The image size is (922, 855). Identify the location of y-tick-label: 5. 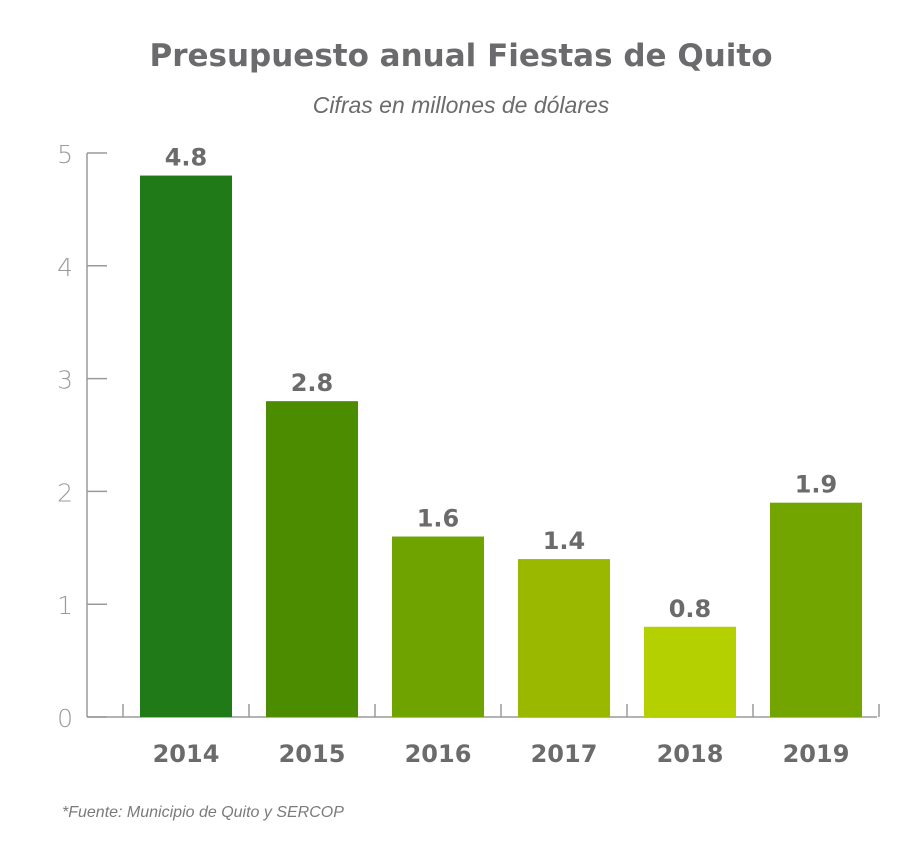
(65, 154).